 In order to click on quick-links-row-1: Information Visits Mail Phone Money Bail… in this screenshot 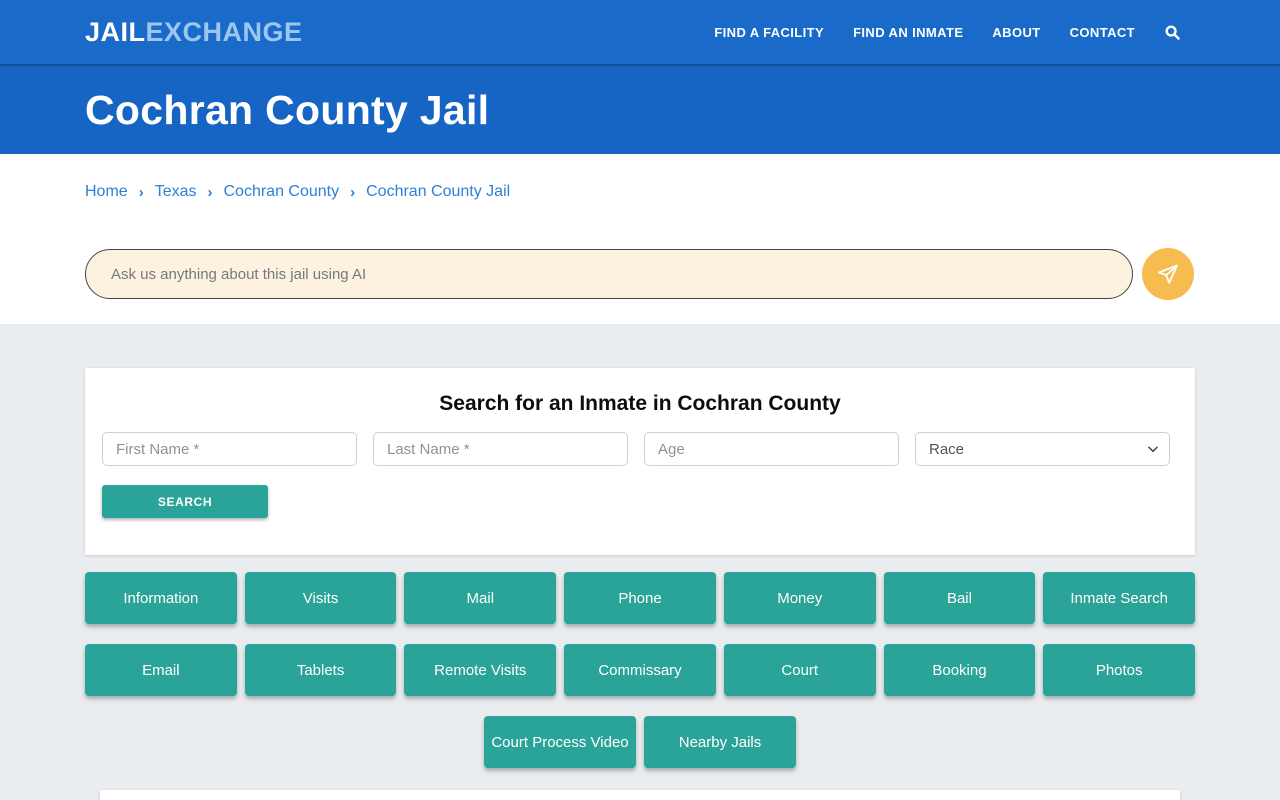, I will do `click(640, 598)`.